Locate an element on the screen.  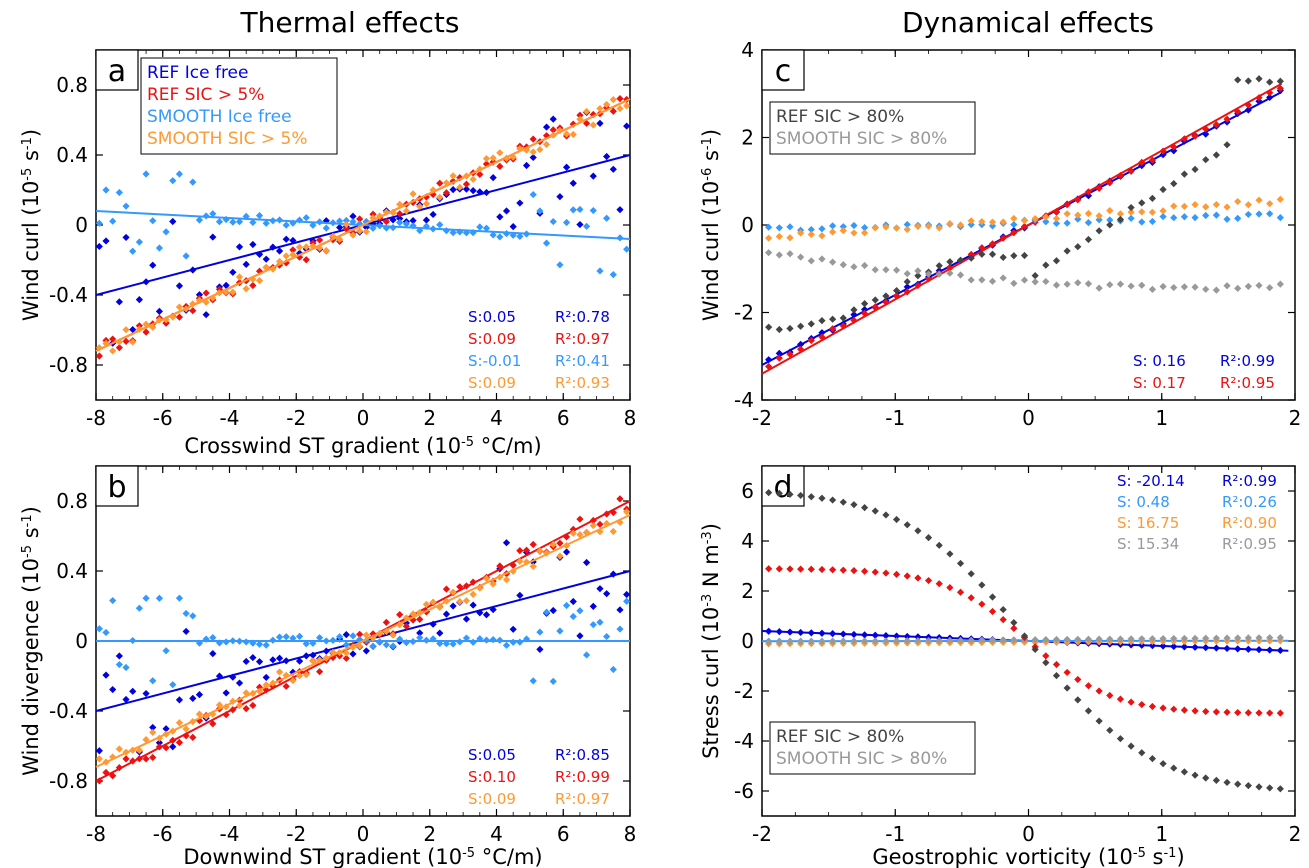
r2-value: R²:0.93 is located at coordinates (582, 383).